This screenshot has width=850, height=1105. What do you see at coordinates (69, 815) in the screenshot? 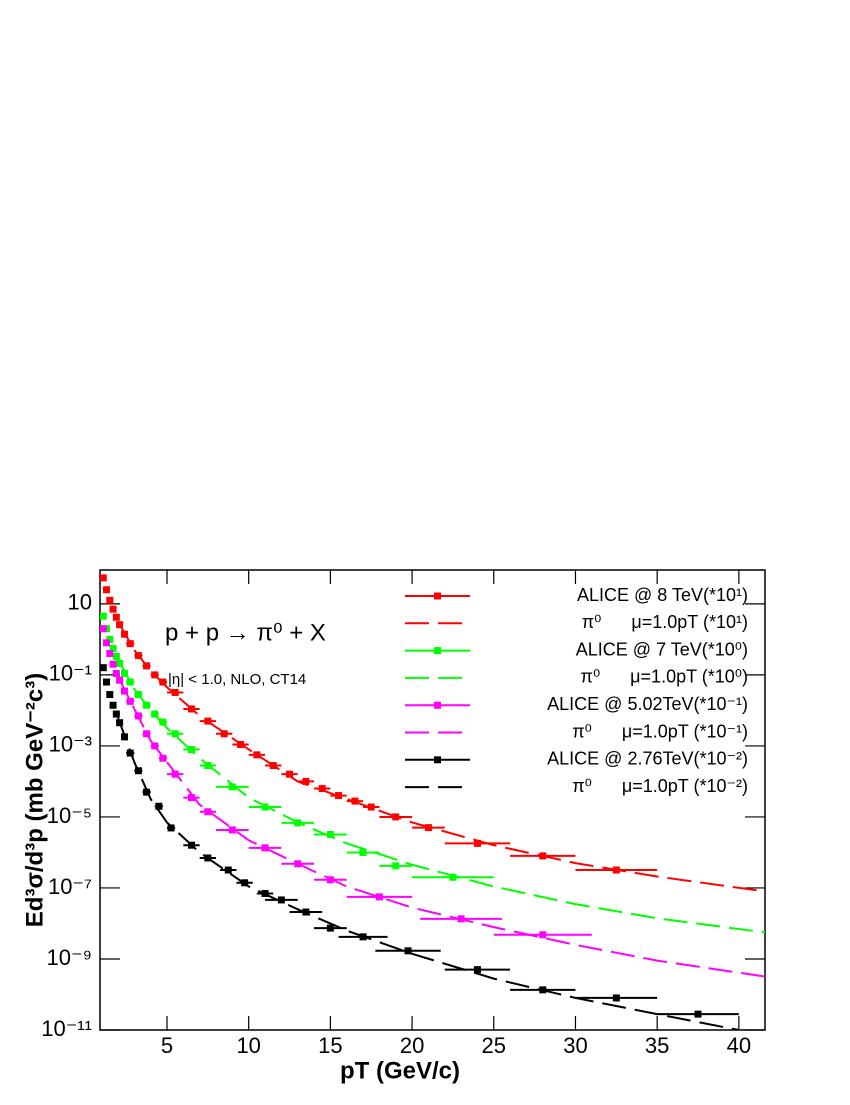
I see `y-tick-label: 10⁻⁵` at bounding box center [69, 815].